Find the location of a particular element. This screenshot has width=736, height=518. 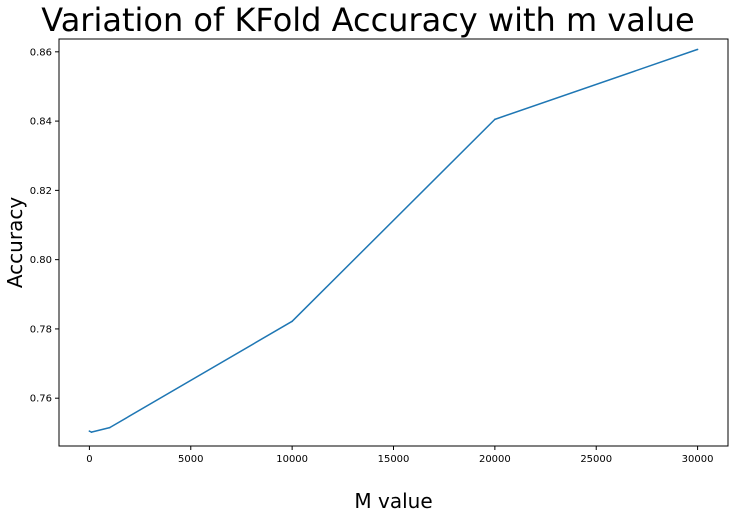

y-tick-label: 0.76 is located at coordinates (41, 399).